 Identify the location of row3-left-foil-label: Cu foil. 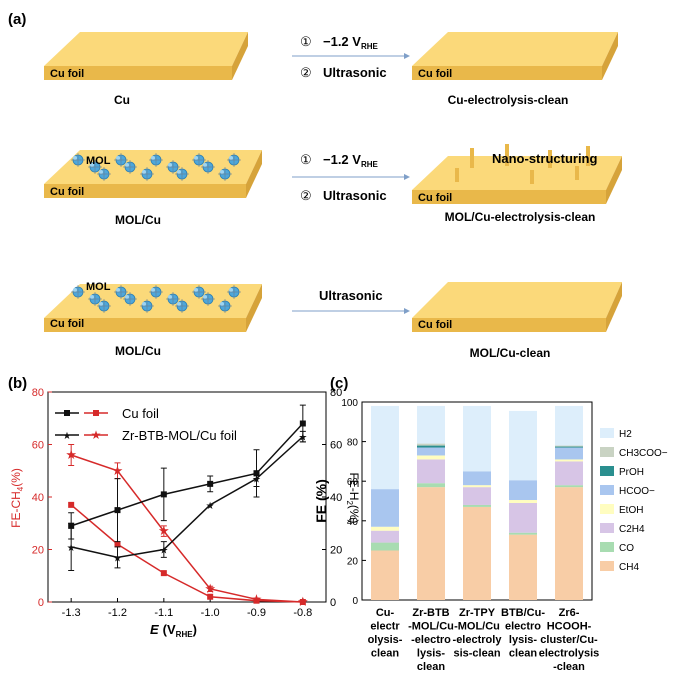
(67, 324).